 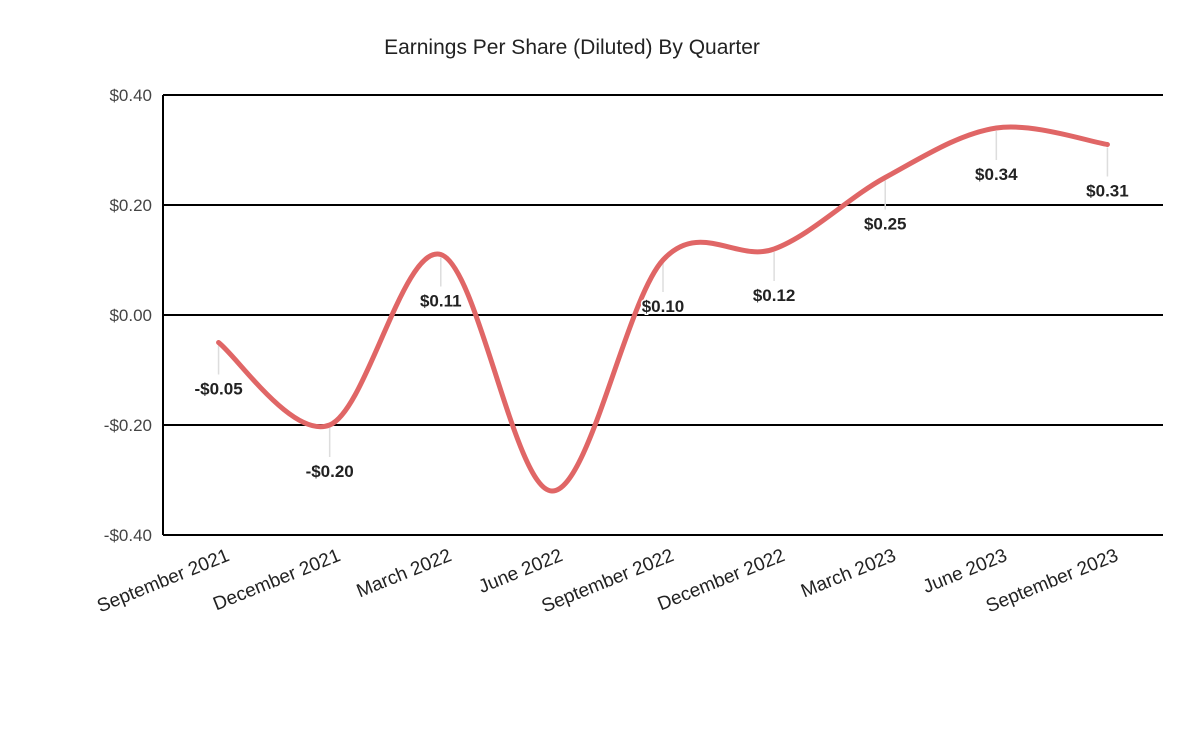 I want to click on x-tick-label: June 2023, so click(x=965, y=571).